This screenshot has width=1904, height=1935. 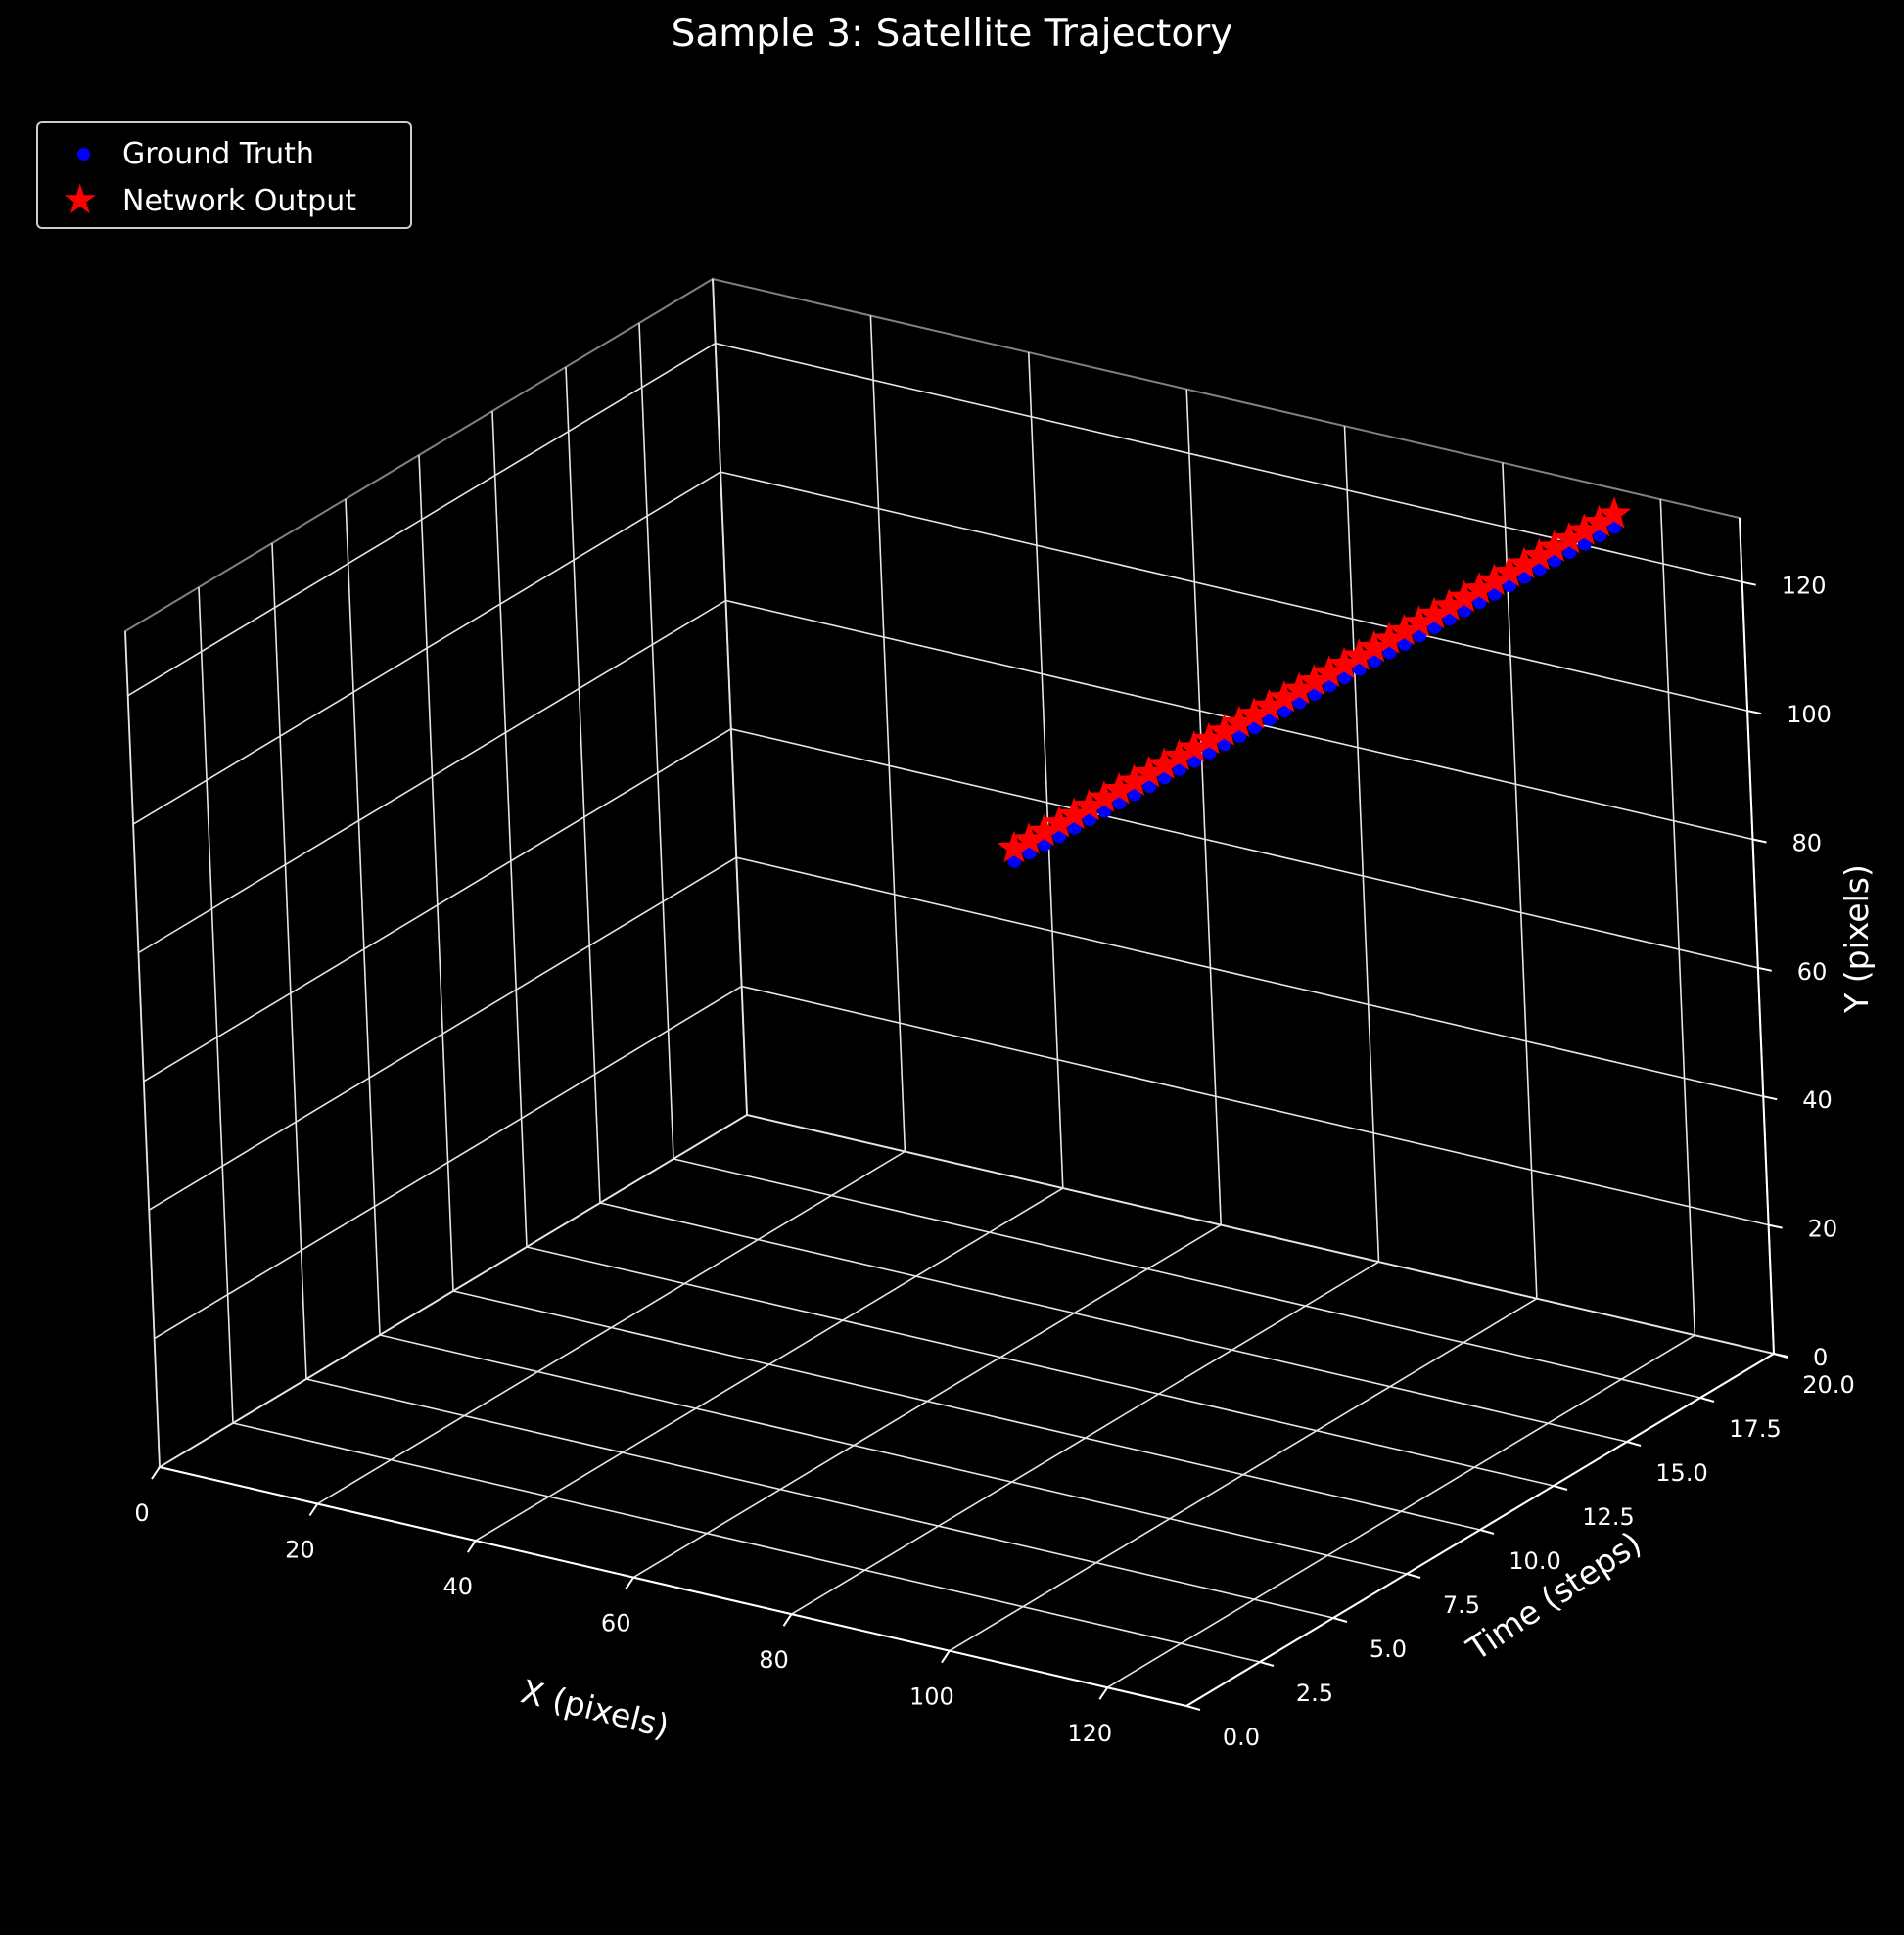 I want to click on time-tick-label: 5.0, so click(x=1388, y=1650).